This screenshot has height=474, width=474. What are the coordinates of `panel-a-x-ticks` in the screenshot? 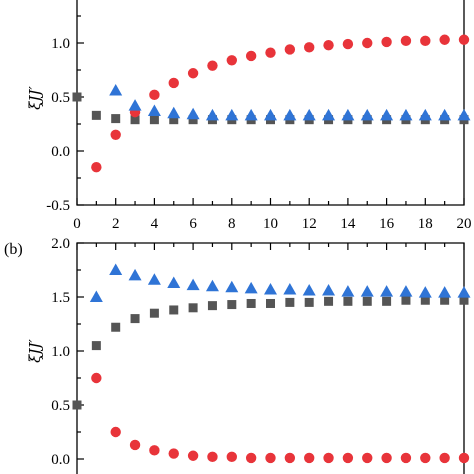 It's located at (270, 201).